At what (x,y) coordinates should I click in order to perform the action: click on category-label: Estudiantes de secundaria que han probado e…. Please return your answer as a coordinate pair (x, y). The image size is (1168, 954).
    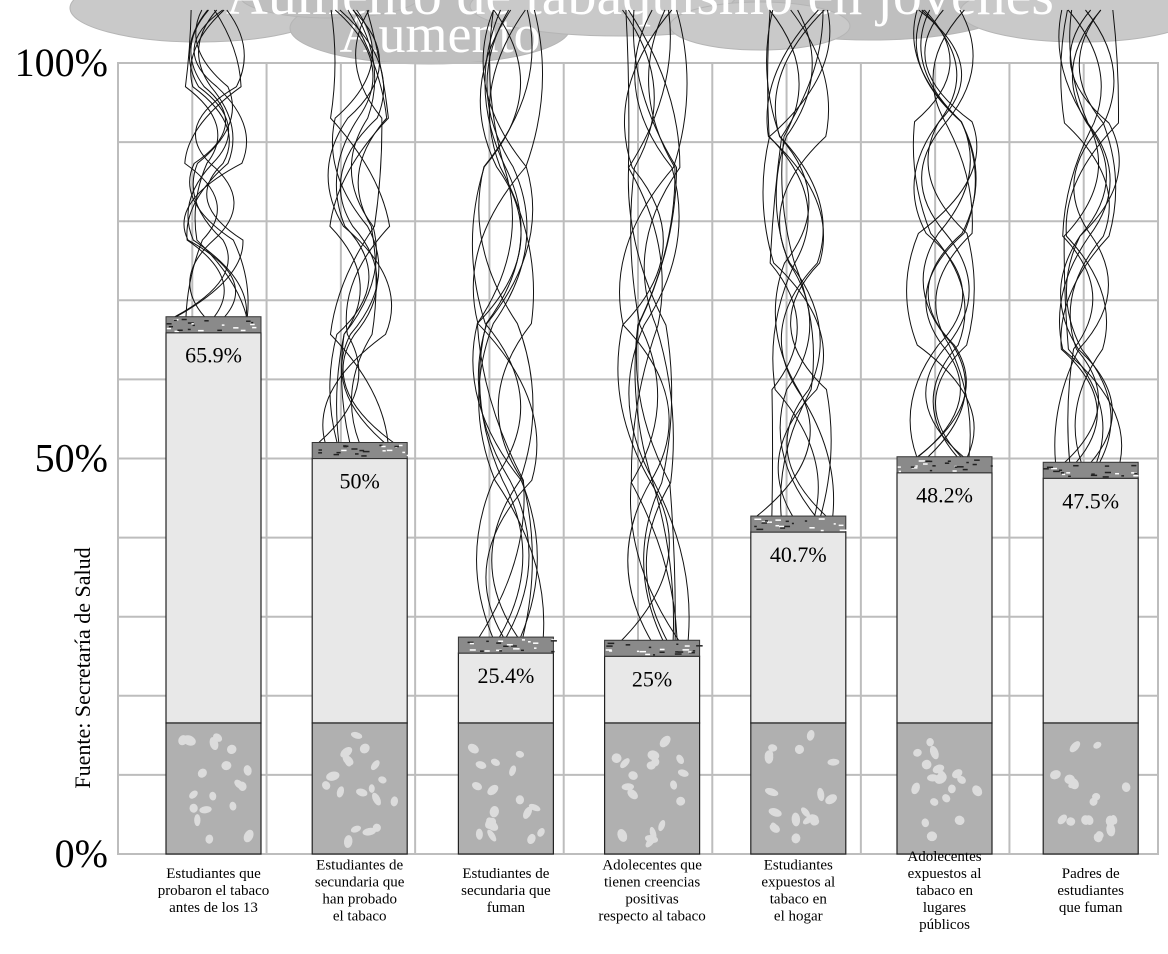
    Looking at the image, I should click on (360, 891).